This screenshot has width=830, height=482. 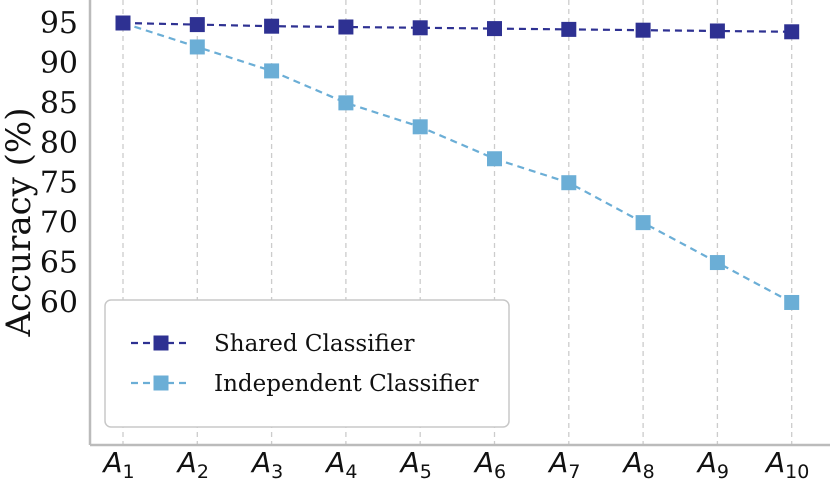 What do you see at coordinates (59, 183) in the screenshot?
I see `y-tick-label: 75` at bounding box center [59, 183].